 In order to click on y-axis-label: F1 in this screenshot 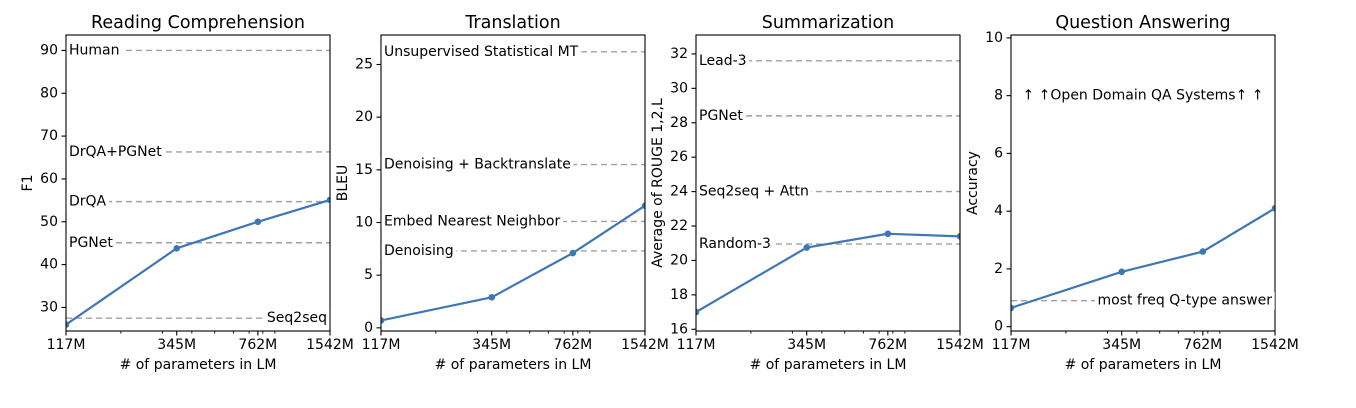, I will do `click(28, 183)`.